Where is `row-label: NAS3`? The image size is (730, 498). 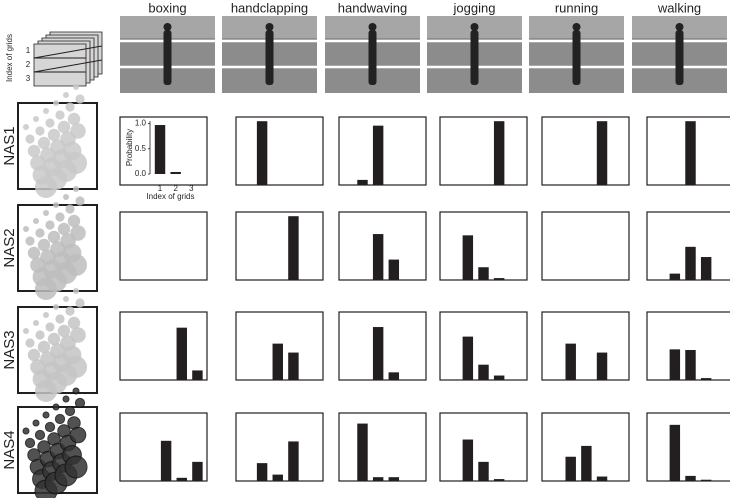 row-label: NAS3 is located at coordinates (9, 349).